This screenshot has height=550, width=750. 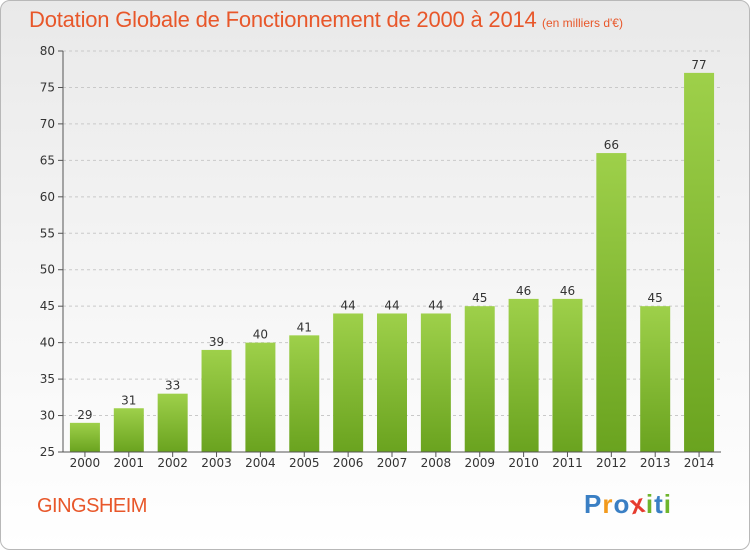 I want to click on bar-2010, so click(x=523, y=375).